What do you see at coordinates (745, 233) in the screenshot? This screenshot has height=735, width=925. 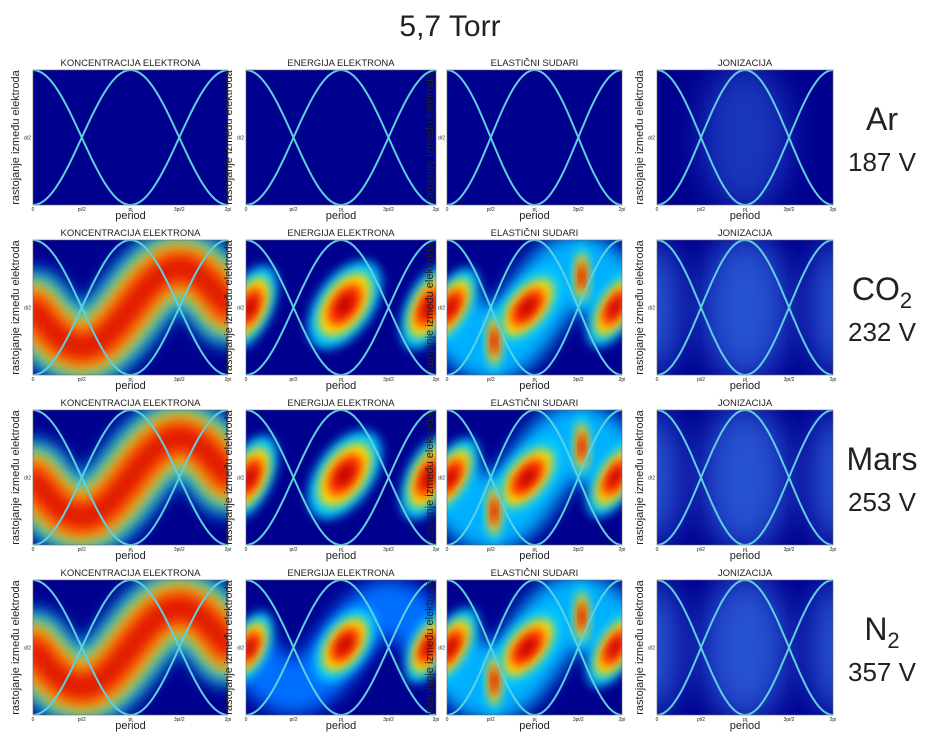 I see `panel-title: JONIZACIJA` at bounding box center [745, 233].